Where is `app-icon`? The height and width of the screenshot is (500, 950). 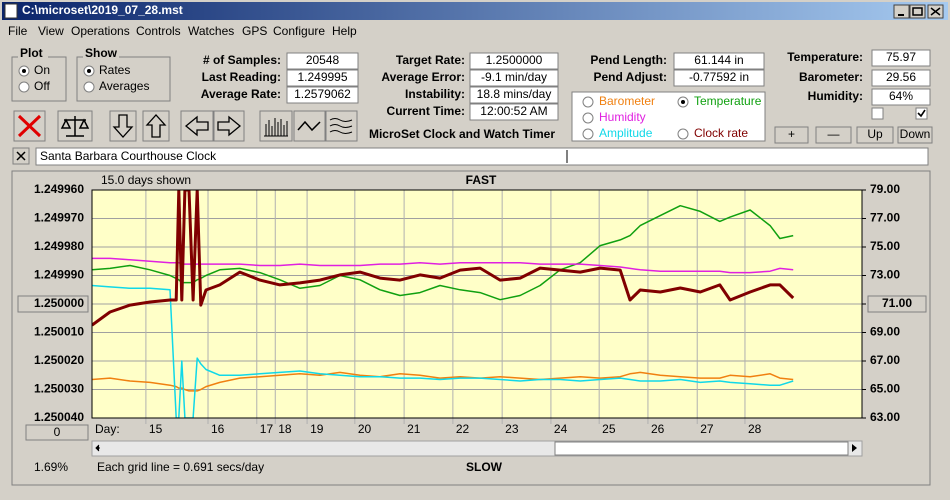
app-icon is located at coordinates (11, 11).